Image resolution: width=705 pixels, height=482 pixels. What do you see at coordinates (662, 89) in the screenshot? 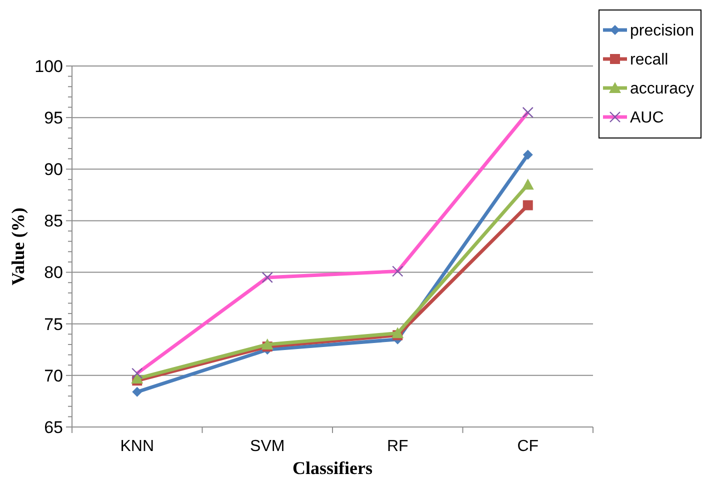
I see `legend-label: accuracy` at bounding box center [662, 89].